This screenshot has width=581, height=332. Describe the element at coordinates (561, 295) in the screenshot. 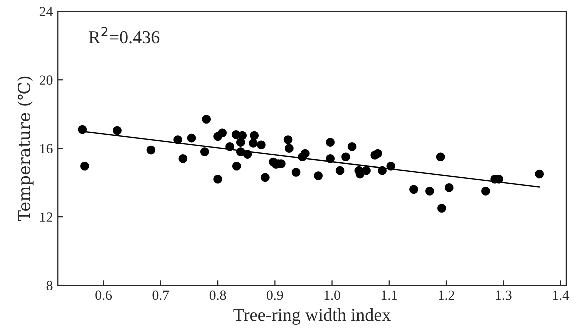

I see `x-tick-label: 1.4` at that location.